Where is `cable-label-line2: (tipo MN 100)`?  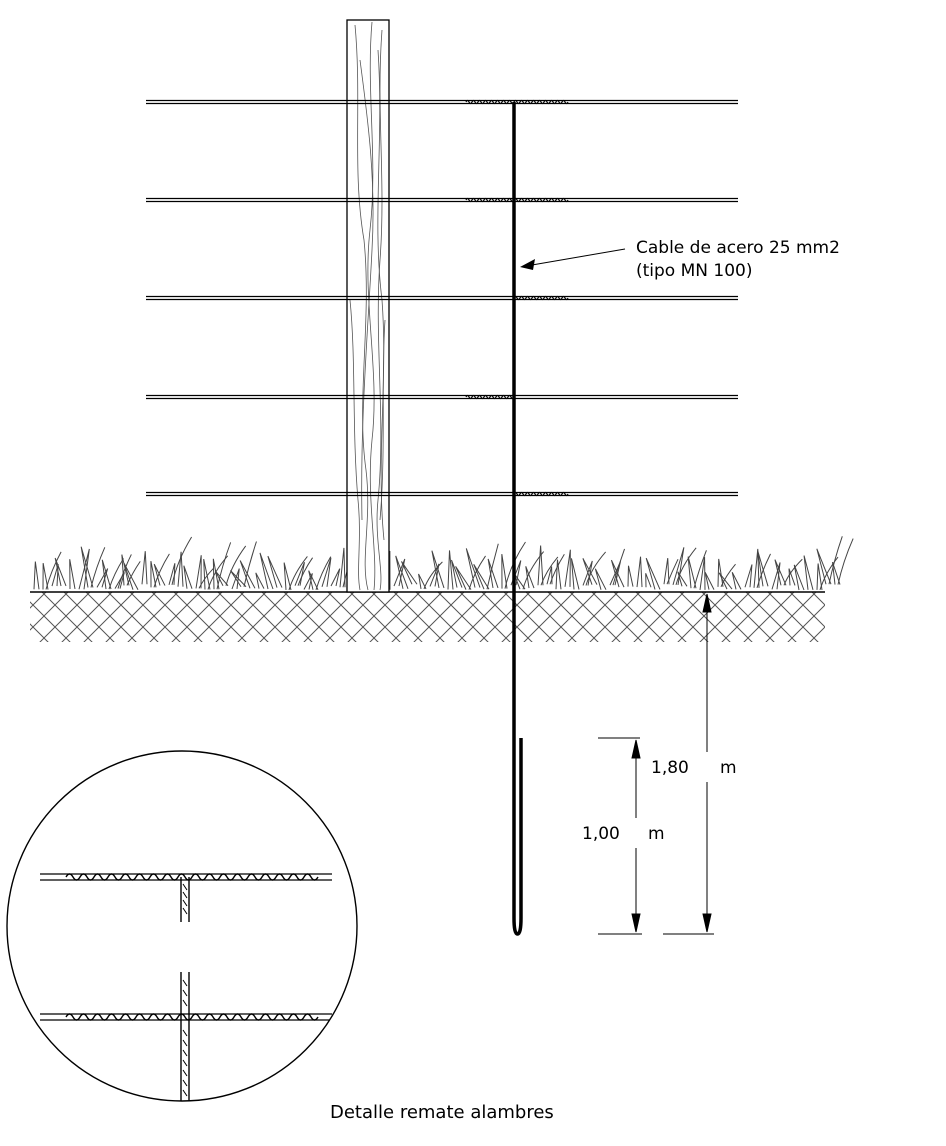
cable-label-line2: (tipo MN 100) is located at coordinates (694, 271).